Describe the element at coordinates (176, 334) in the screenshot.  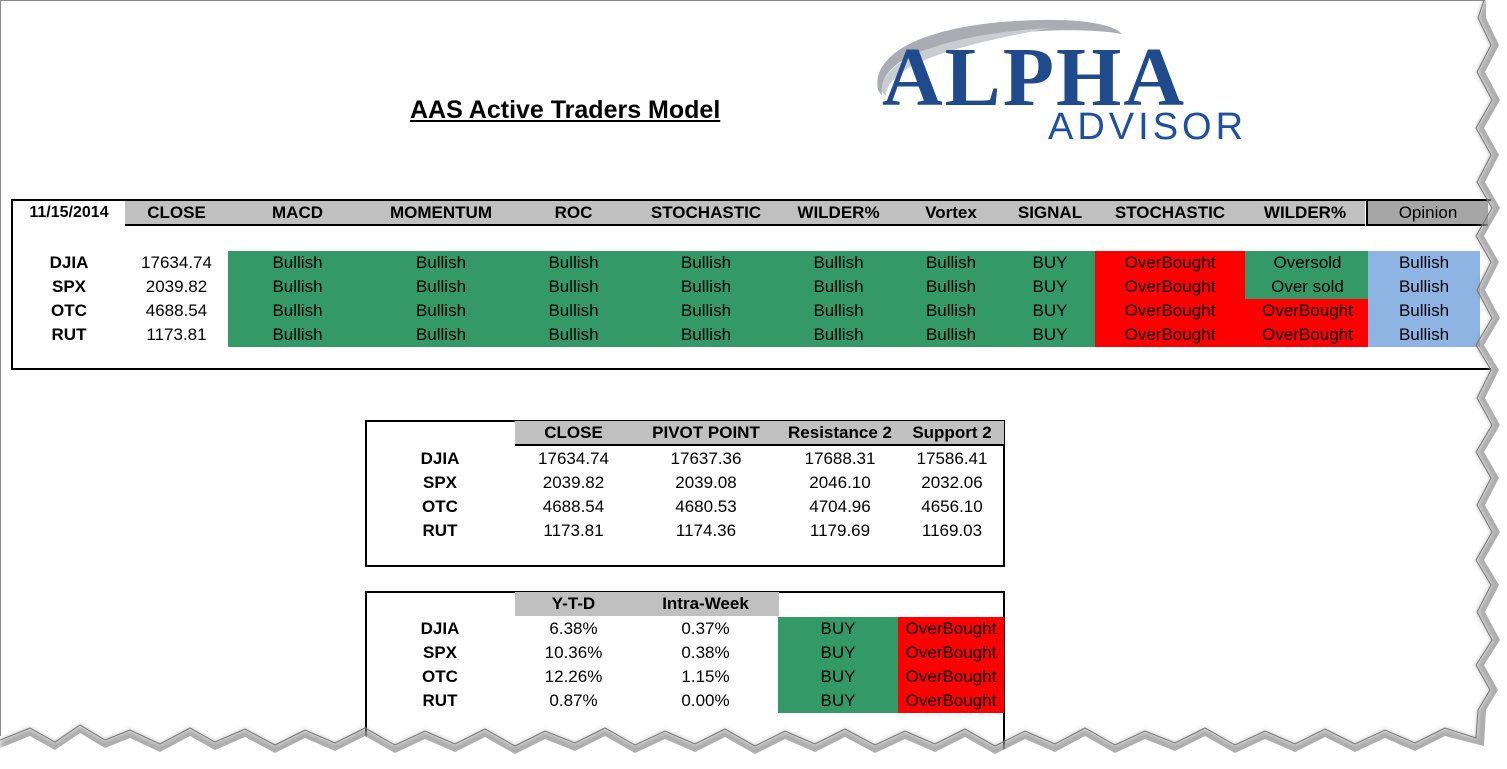
I see `model-cell-close: 1173.81` at that location.